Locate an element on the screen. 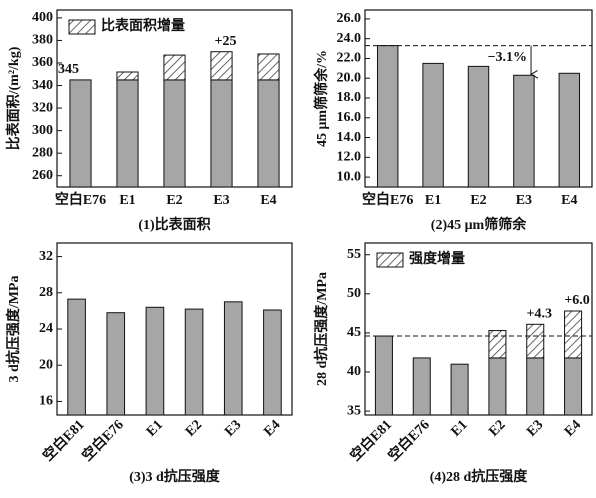 The image size is (596, 498). y-tick-label: 45 is located at coordinates (354, 332).